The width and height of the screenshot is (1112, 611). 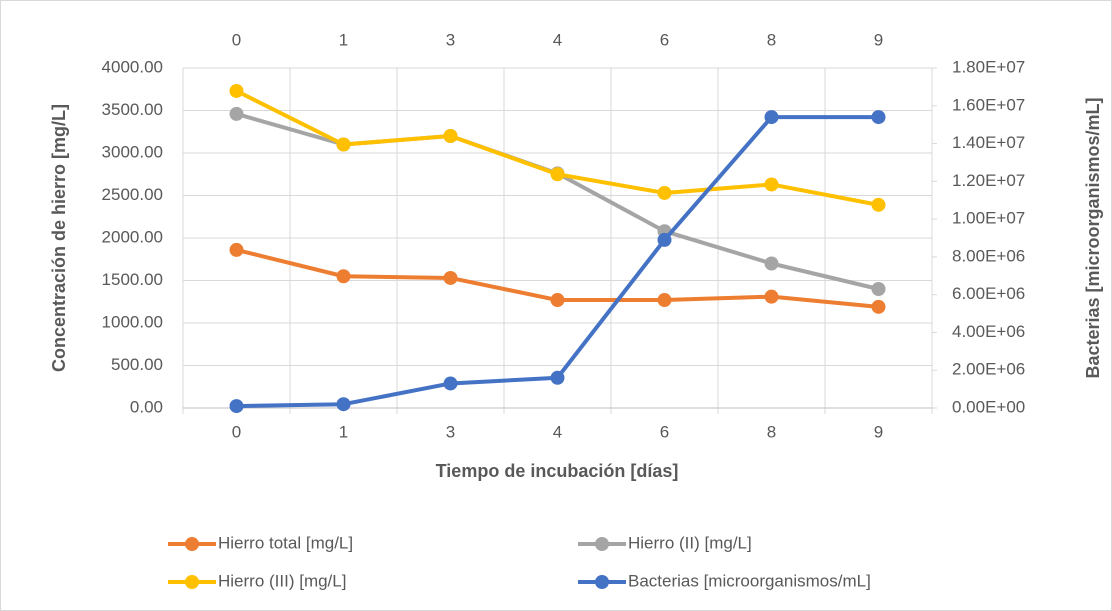 What do you see at coordinates (988, 218) in the screenshot?
I see `y2-tick-label: 1.00E+07` at bounding box center [988, 218].